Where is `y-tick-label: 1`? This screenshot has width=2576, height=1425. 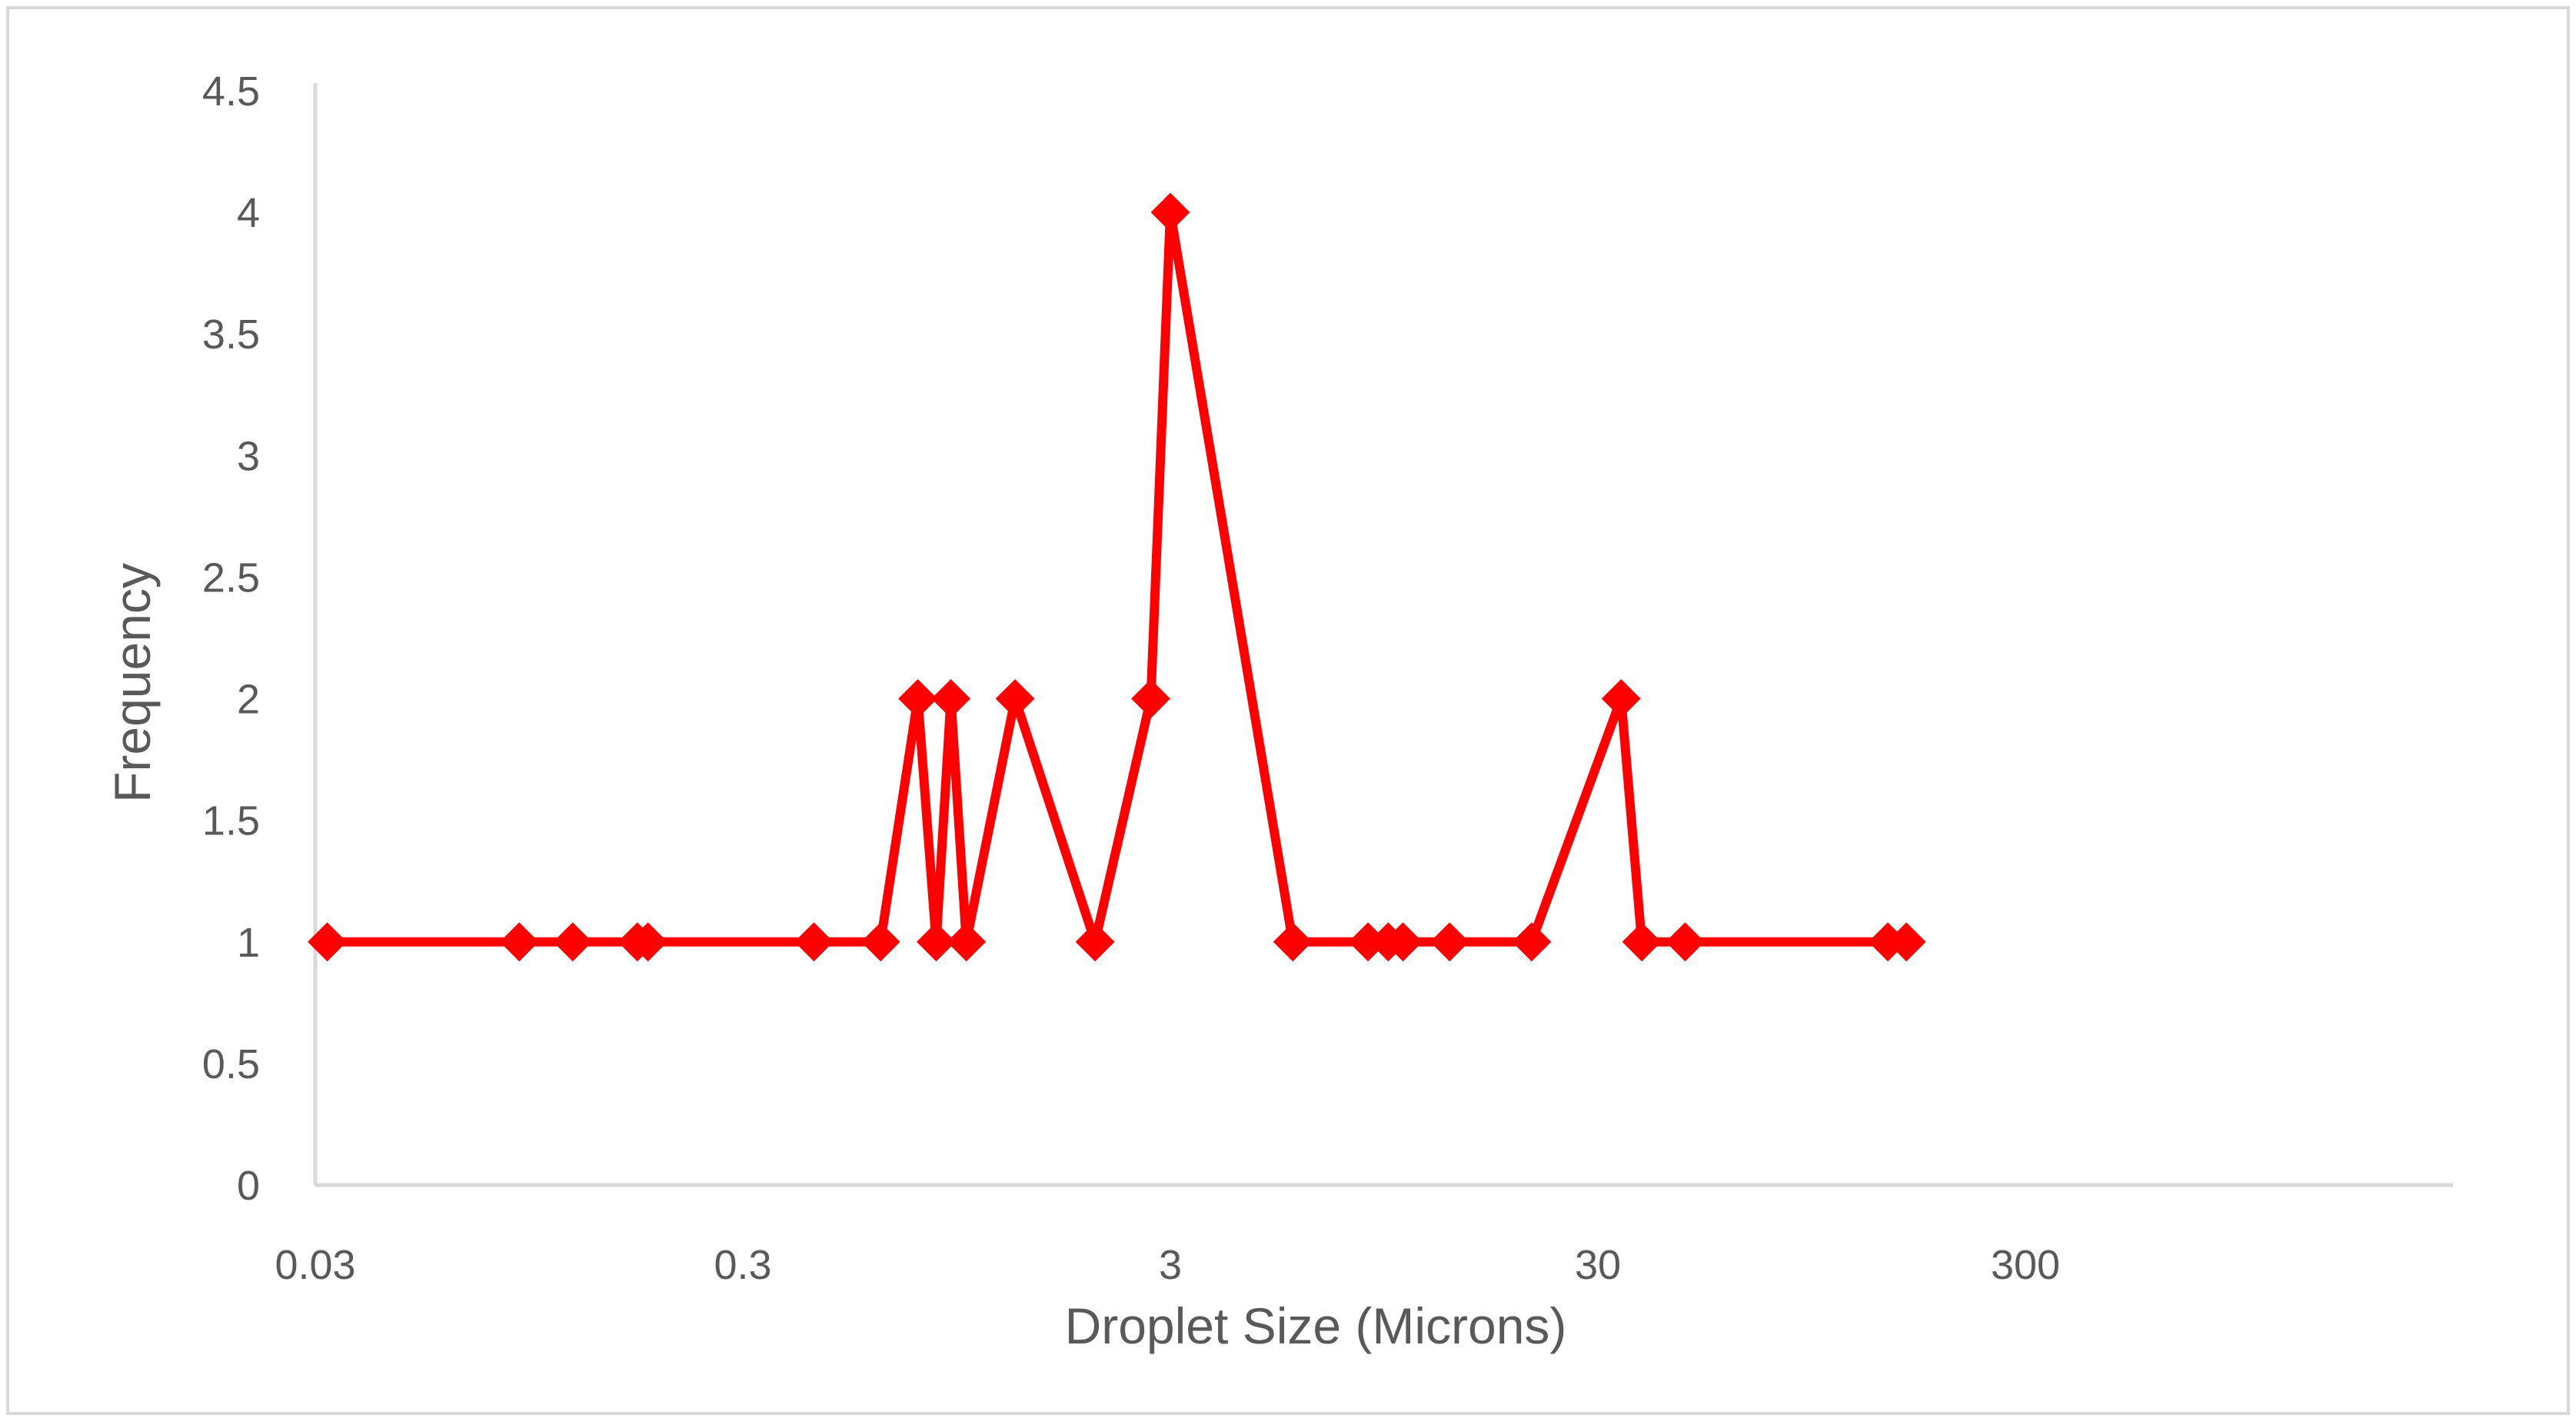 y-tick-label: 1 is located at coordinates (249, 943).